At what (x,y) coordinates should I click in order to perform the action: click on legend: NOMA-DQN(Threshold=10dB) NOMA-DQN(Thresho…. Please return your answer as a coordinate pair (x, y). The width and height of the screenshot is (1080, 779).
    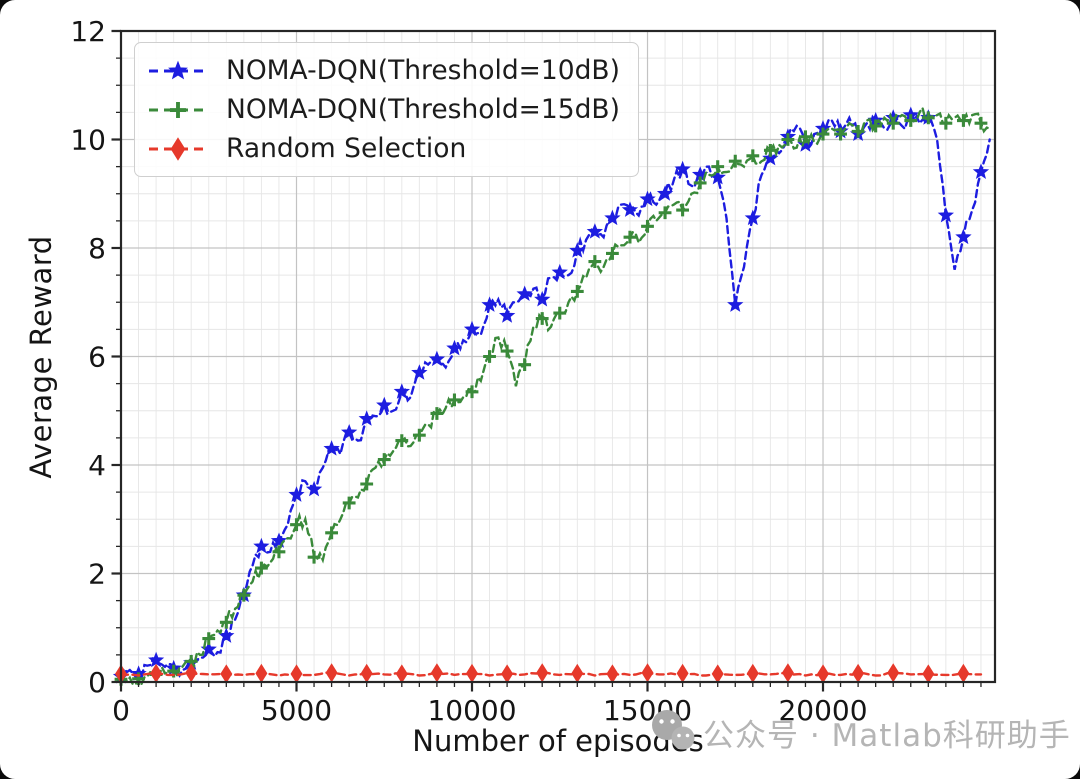
    Looking at the image, I should click on (386, 109).